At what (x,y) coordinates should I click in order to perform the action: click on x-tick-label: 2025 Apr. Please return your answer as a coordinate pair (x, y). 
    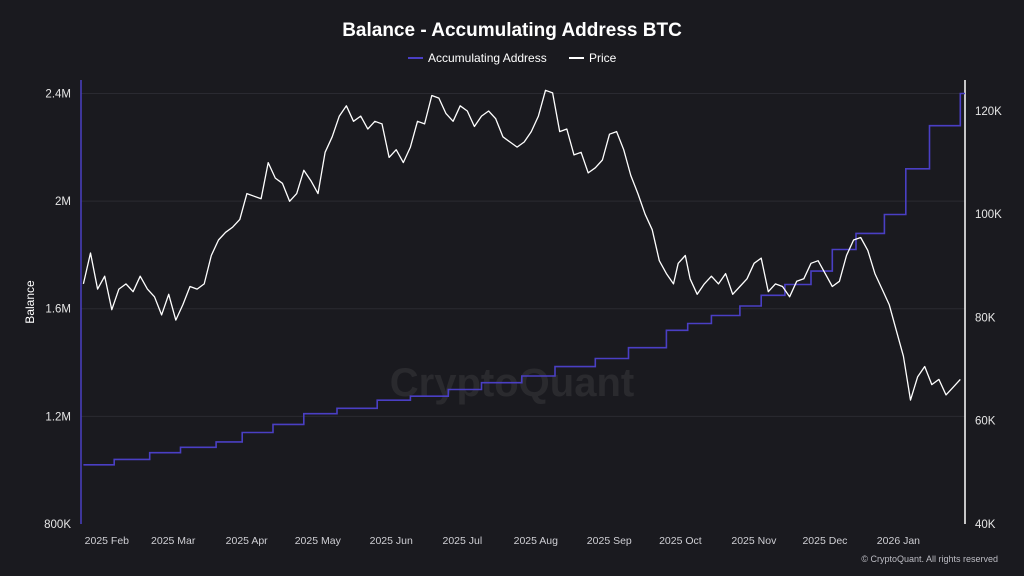
    Looking at the image, I should click on (247, 541).